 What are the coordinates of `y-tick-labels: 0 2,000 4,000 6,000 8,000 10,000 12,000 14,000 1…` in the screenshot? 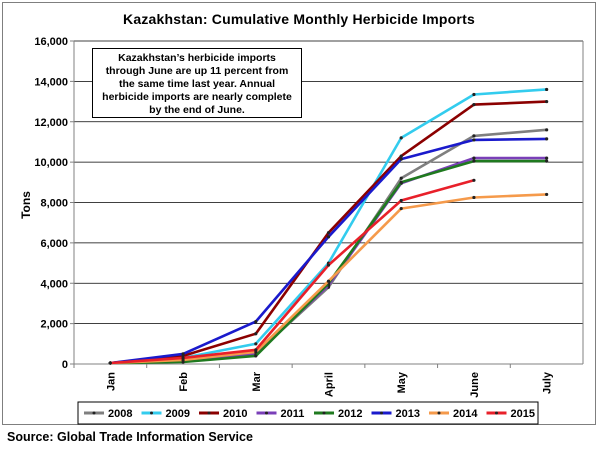 It's located at (51, 203).